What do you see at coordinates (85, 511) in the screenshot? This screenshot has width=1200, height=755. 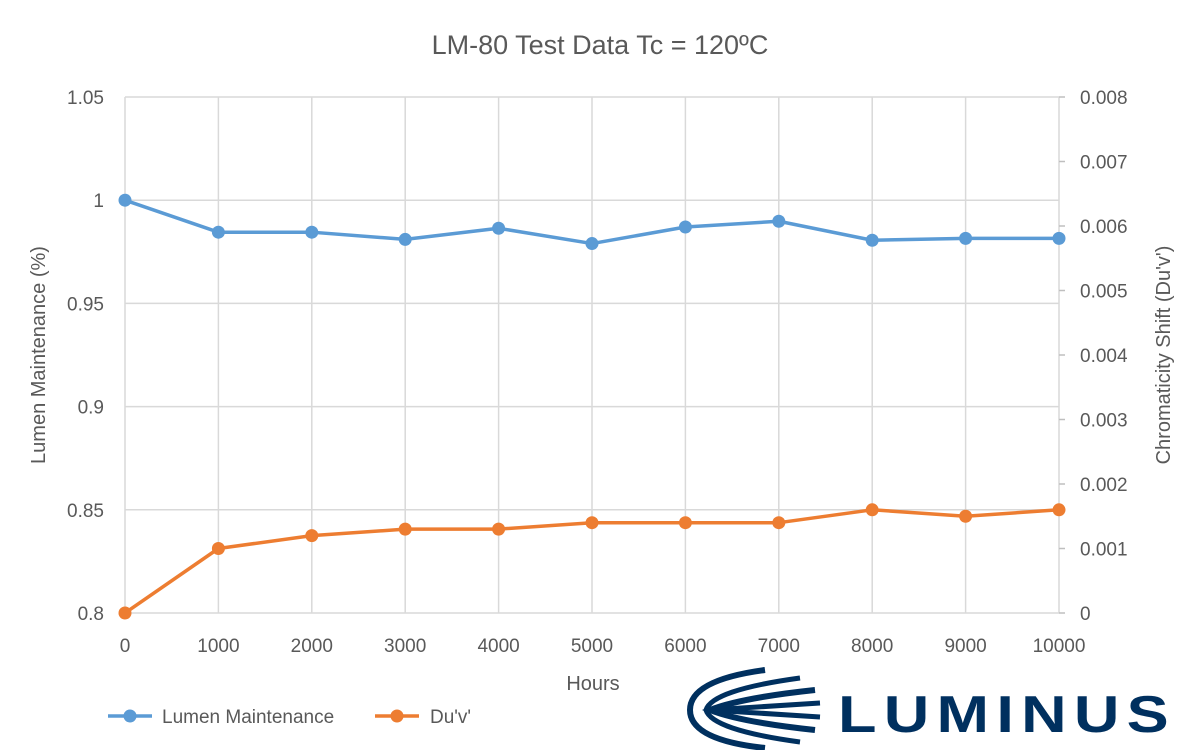 I see `y-tick-label: 0.85` at bounding box center [85, 511].